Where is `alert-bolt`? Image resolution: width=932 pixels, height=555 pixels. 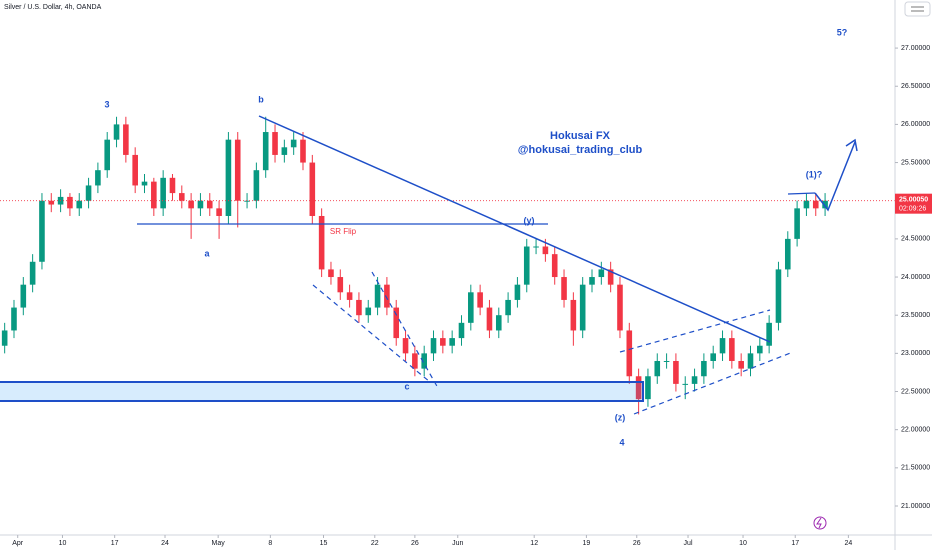 alert-bolt is located at coordinates (819, 523).